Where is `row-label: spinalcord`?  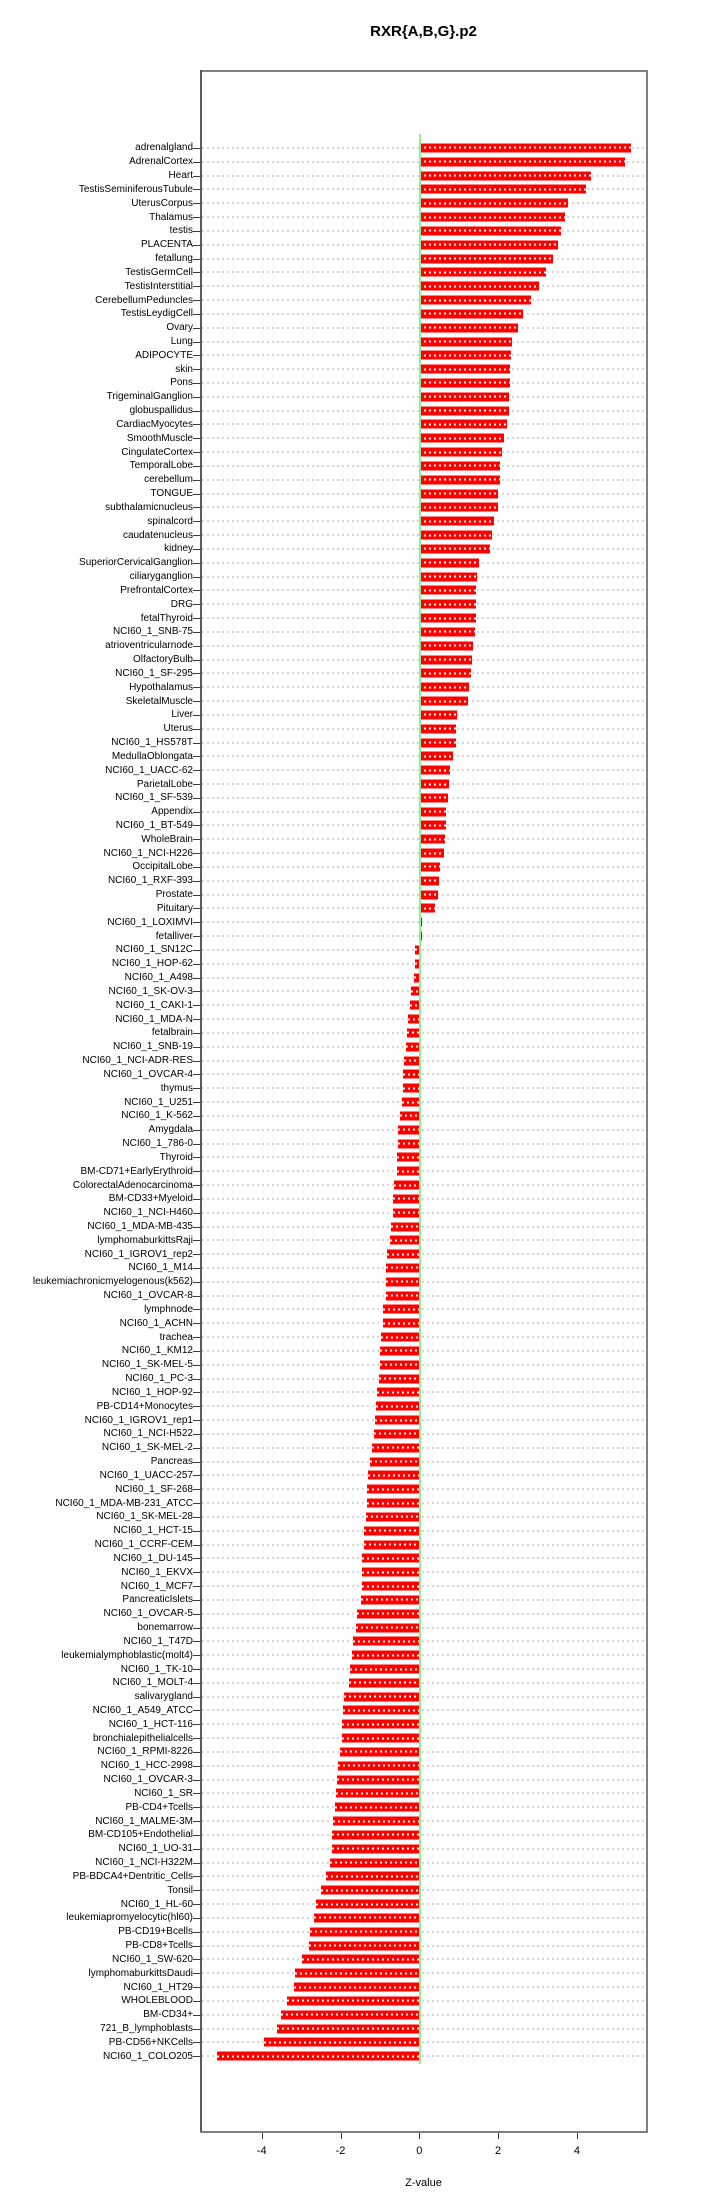 row-label: spinalcord is located at coordinates (170, 521).